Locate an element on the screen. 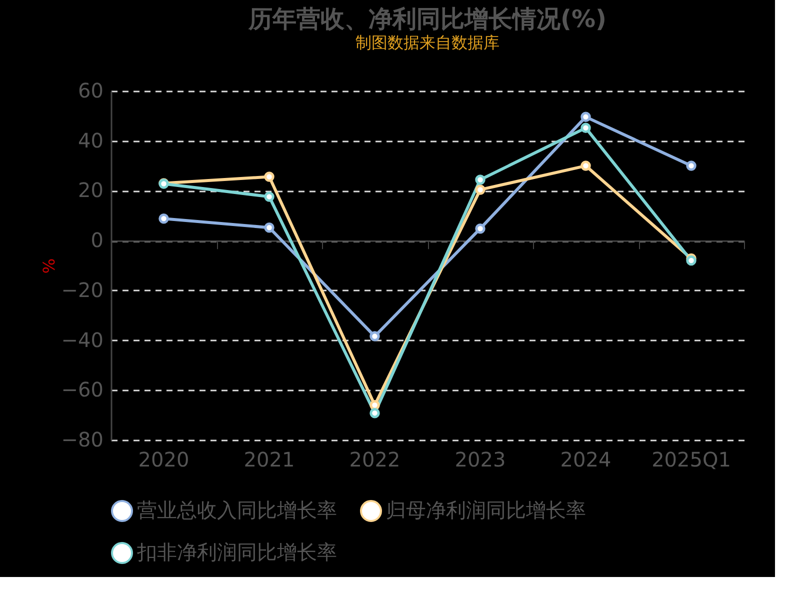  y-tick-label: −40 is located at coordinates (82, 340).